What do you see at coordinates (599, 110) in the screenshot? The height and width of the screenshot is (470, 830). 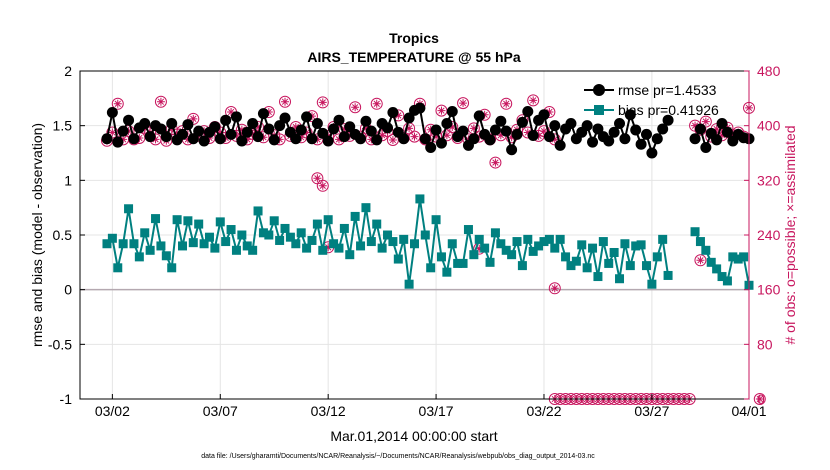 I see `legend-bias-marker` at bounding box center [599, 110].